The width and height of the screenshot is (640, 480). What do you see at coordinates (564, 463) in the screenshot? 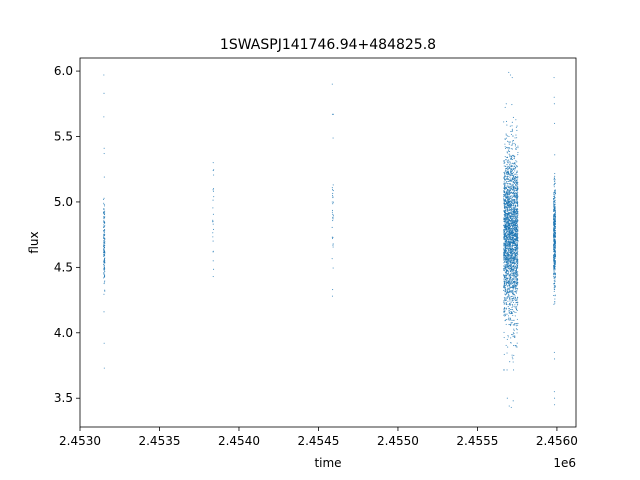
I see `x-axis-offset-label: 1e6` at bounding box center [564, 463].